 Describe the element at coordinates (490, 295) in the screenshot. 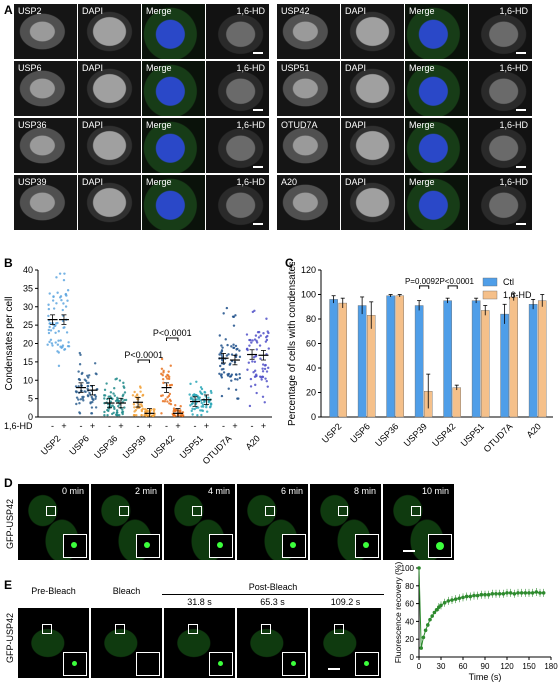

I see `legend-swatch` at that location.